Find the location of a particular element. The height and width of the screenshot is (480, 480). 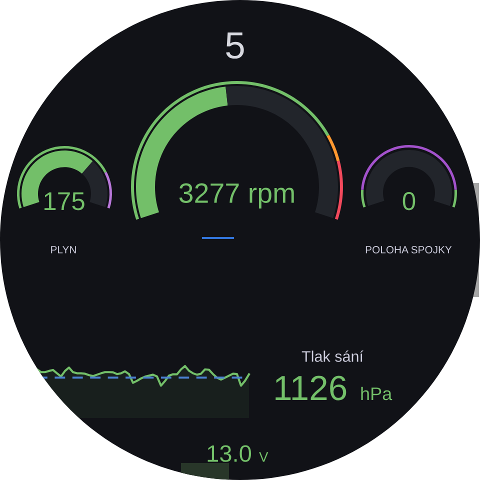

text: Tlak sání is located at coordinates (333, 356).